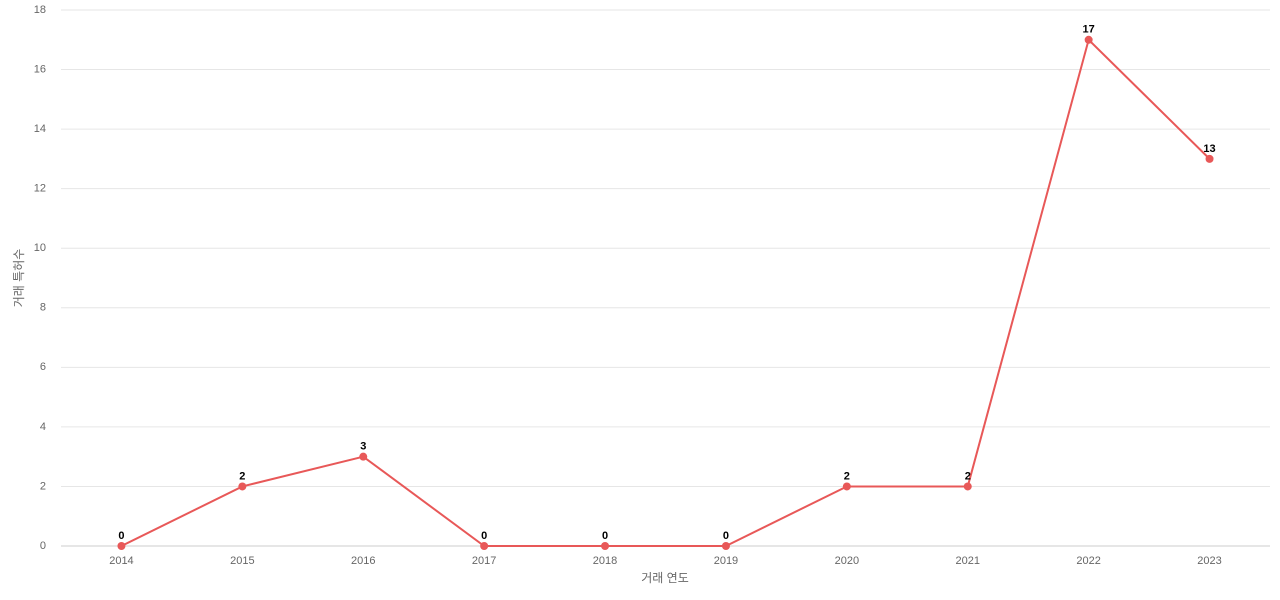 Image resolution: width=1280 pixels, height=600 pixels. I want to click on y-tick-label: 18, so click(40, 10).